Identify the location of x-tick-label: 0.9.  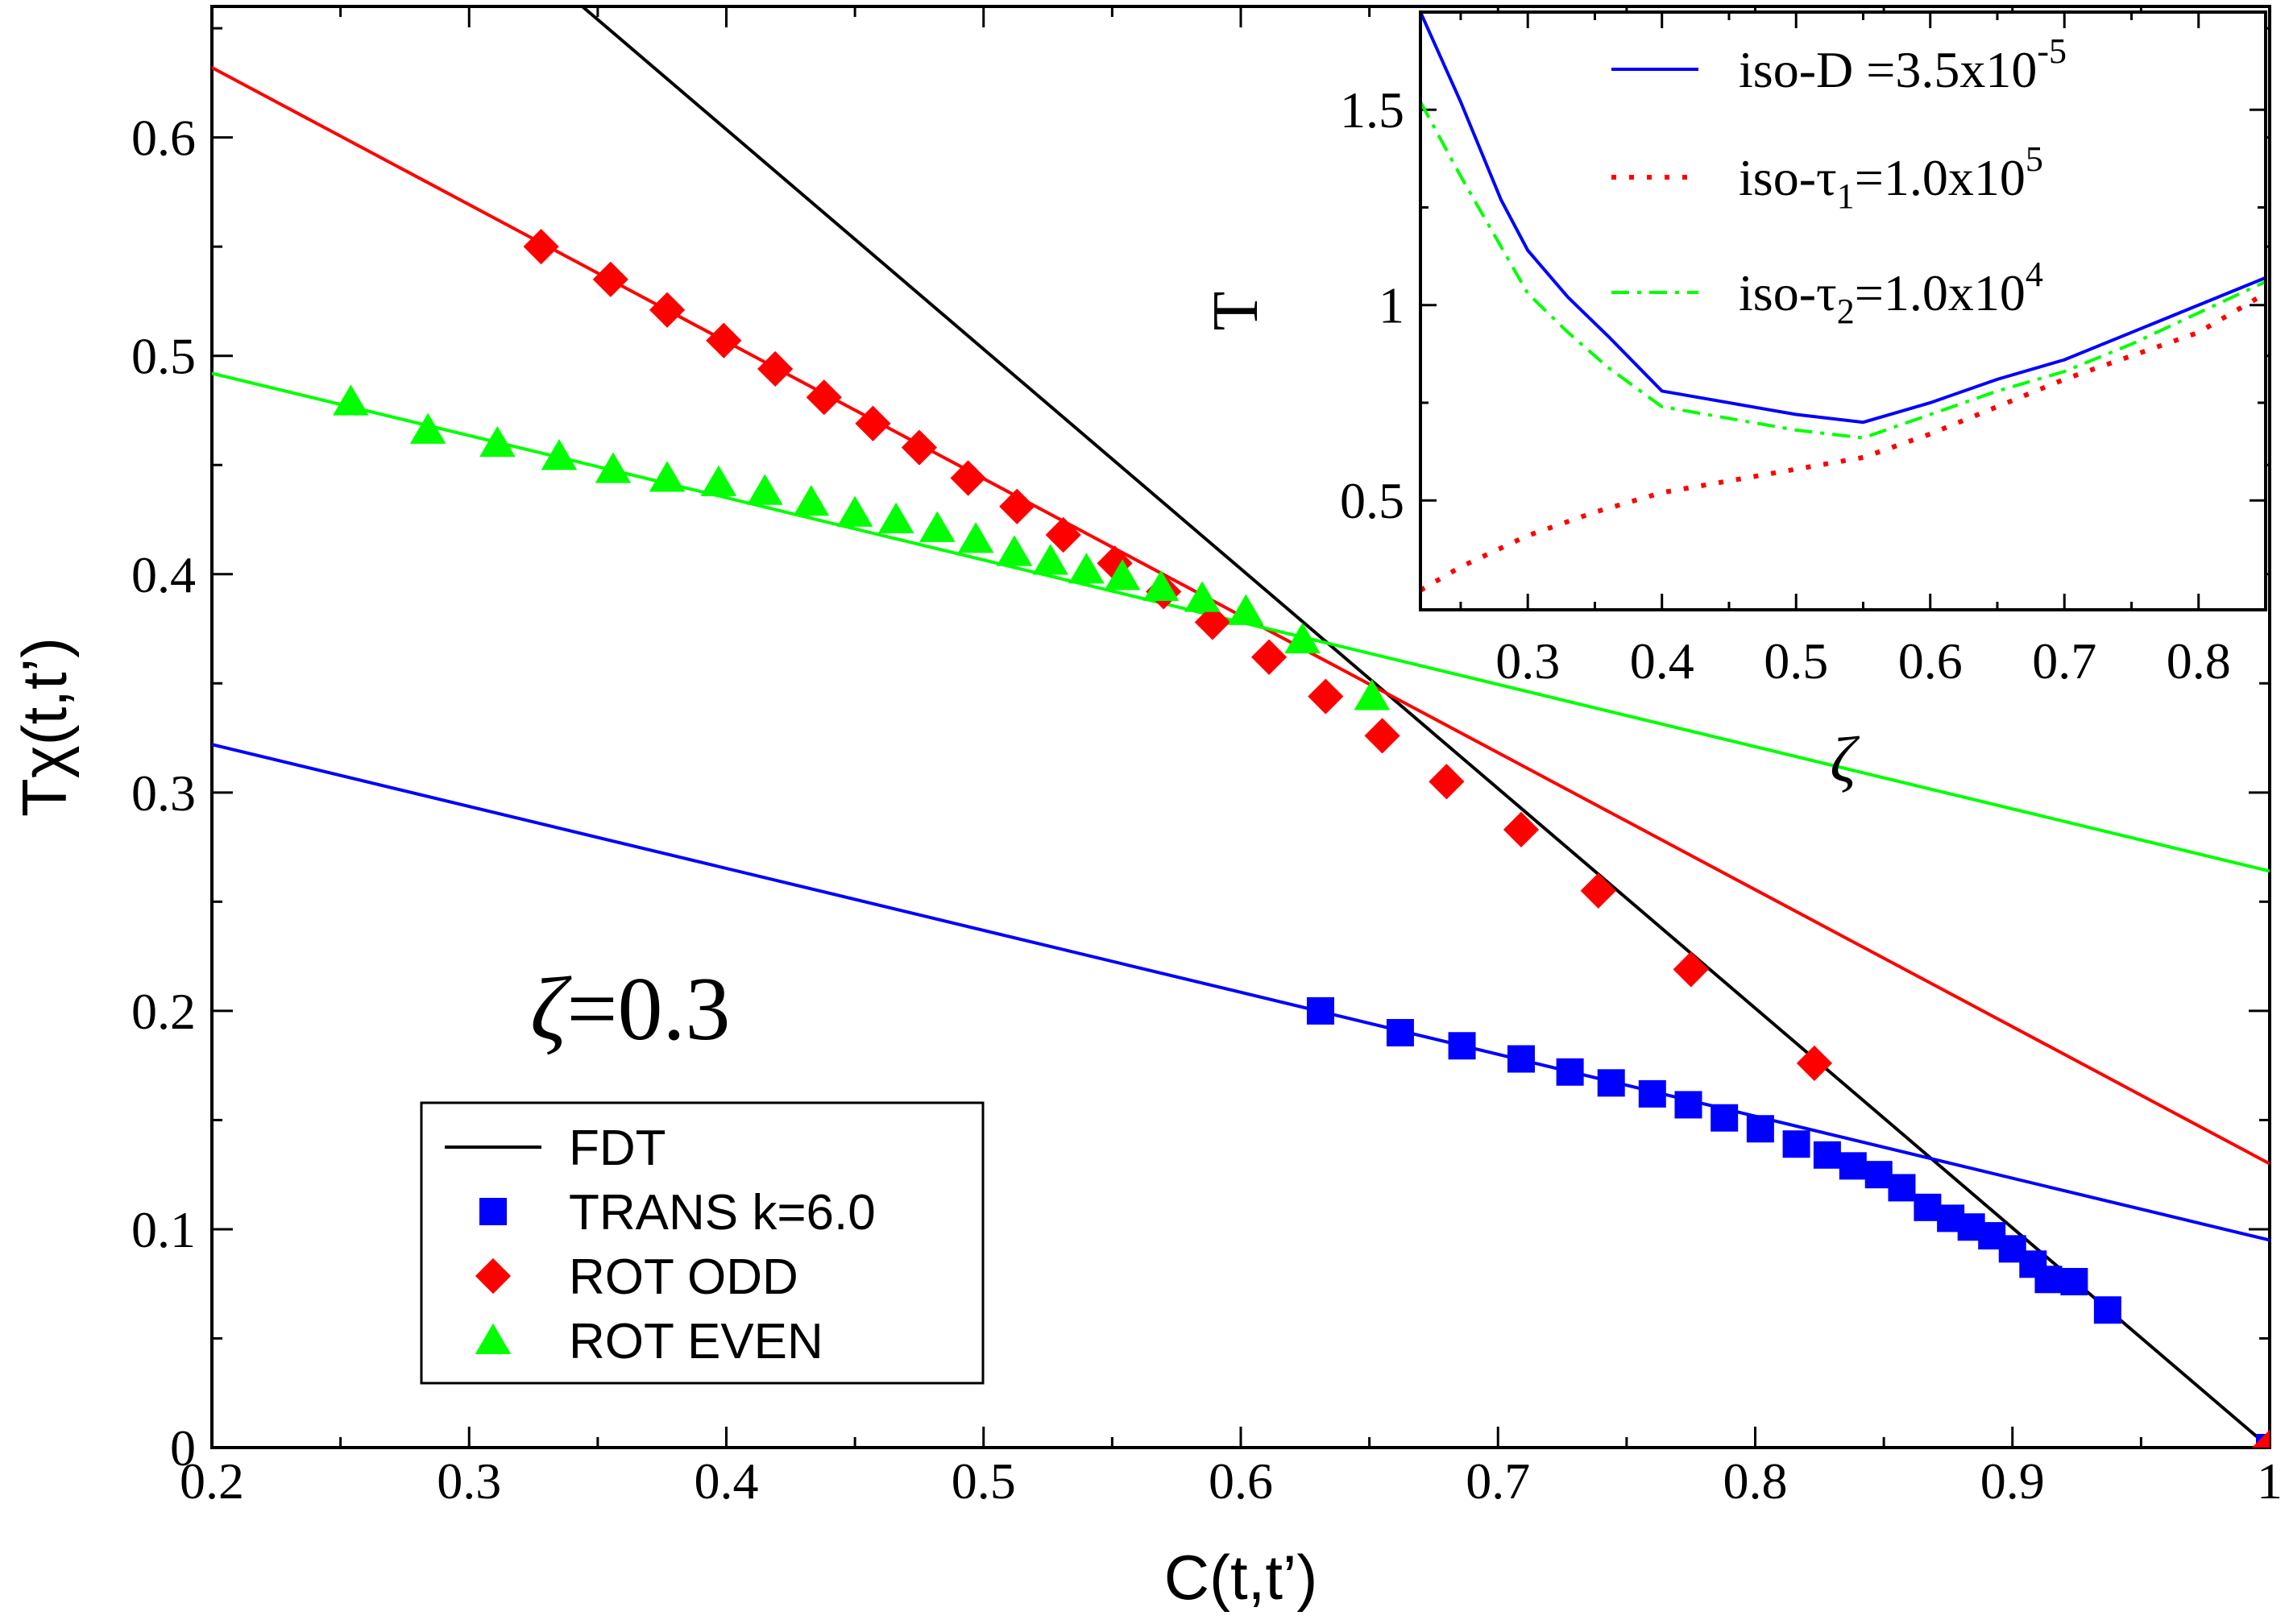
(2012, 1481).